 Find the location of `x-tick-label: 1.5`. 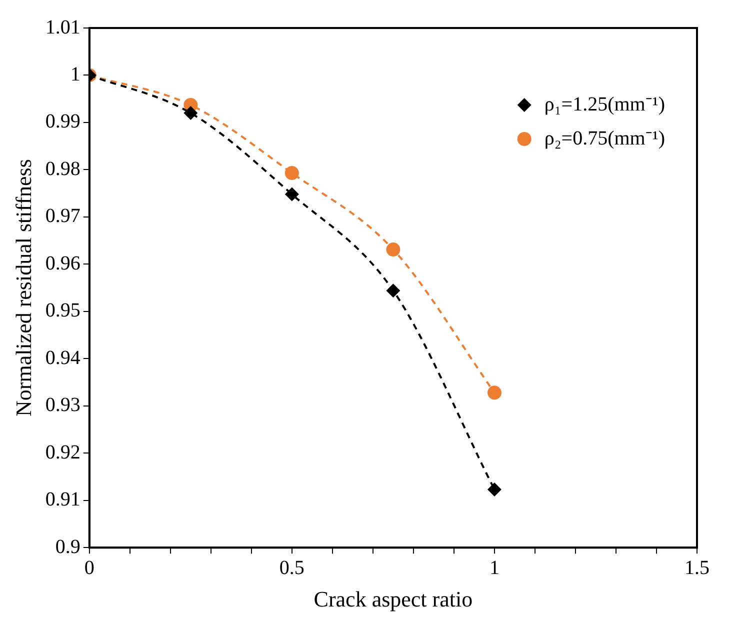

x-tick-label: 1.5 is located at coordinates (697, 567).